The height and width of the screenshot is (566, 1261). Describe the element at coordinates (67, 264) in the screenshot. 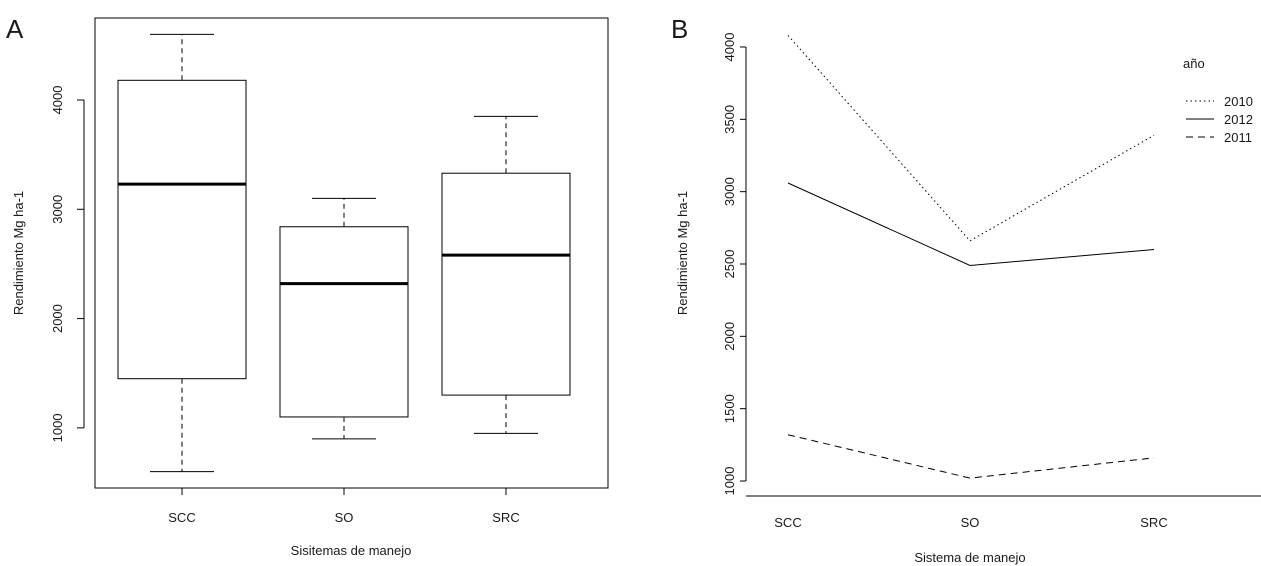

I see `y-ticks-a: 1000 2000 3000 4000` at that location.